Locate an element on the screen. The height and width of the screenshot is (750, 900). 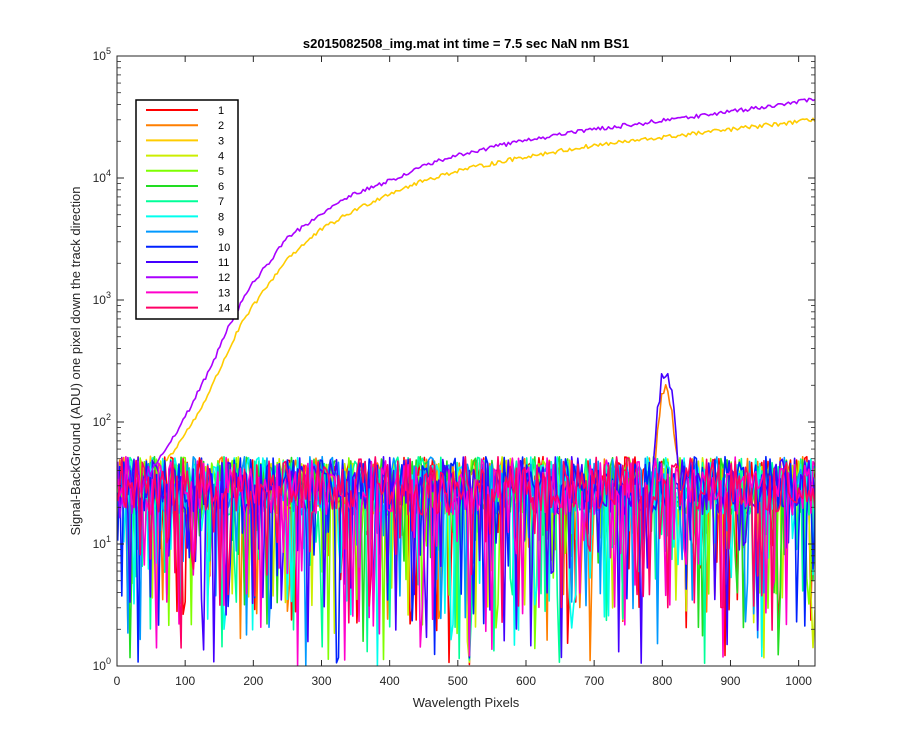
legend-label: 12 is located at coordinates (224, 278).